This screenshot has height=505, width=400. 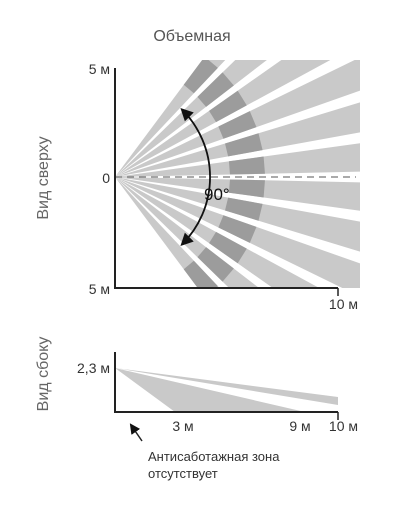 What do you see at coordinates (191, 36) in the screenshot?
I see `diagram-title: Объемная` at bounding box center [191, 36].